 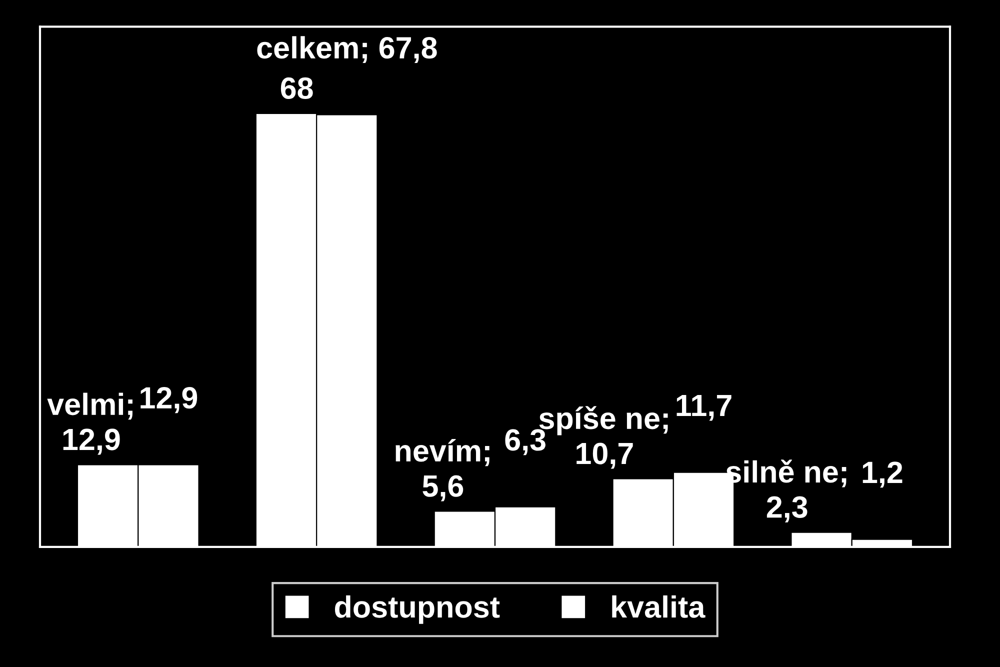 I want to click on data-label: 11,7, so click(x=704, y=407).